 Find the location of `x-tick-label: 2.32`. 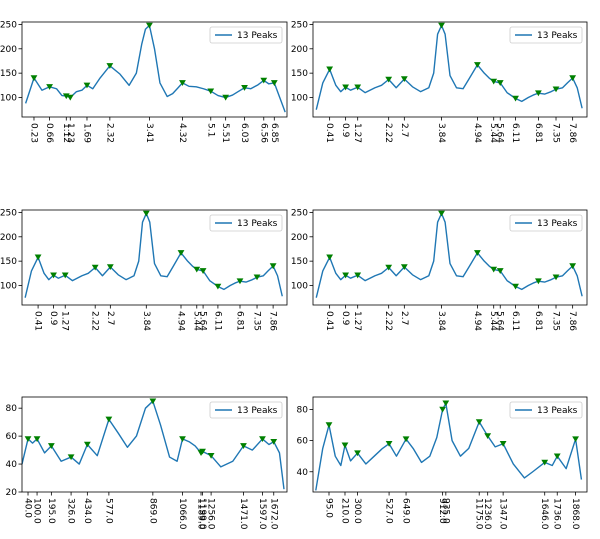

x-tick-label: 2.32 is located at coordinates (109, 133).